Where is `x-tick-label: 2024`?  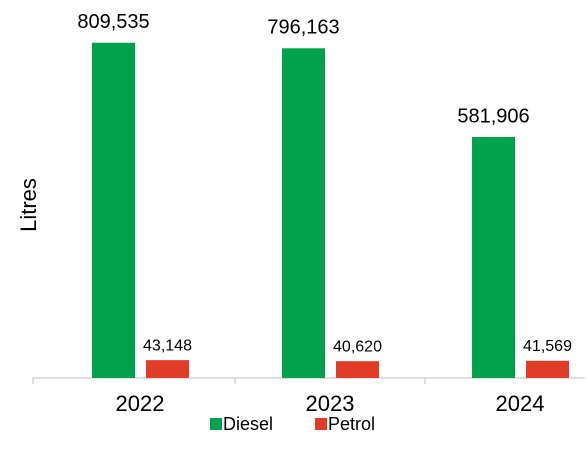 x-tick-label: 2024 is located at coordinates (520, 403).